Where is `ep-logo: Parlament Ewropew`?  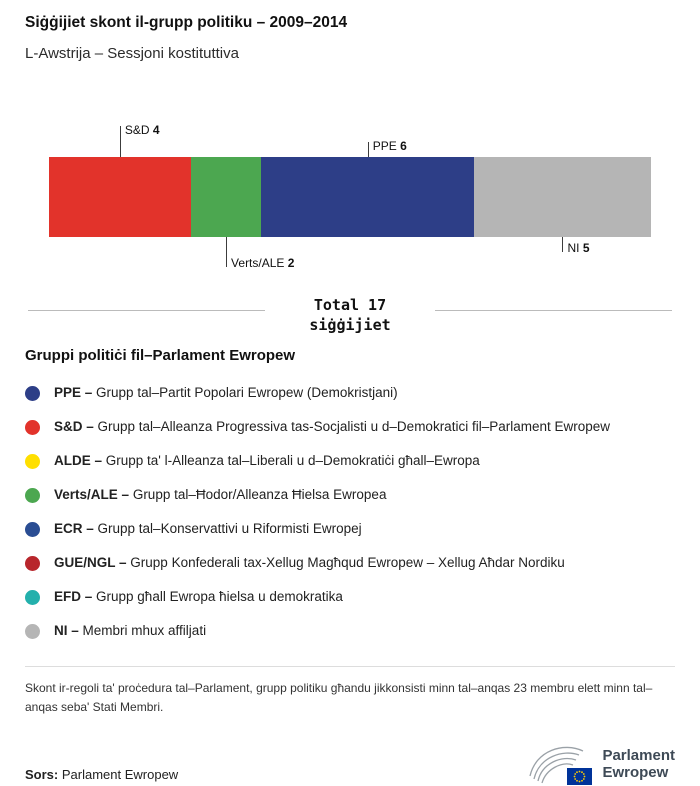 ep-logo: Parlament Ewropew is located at coordinates (601, 764).